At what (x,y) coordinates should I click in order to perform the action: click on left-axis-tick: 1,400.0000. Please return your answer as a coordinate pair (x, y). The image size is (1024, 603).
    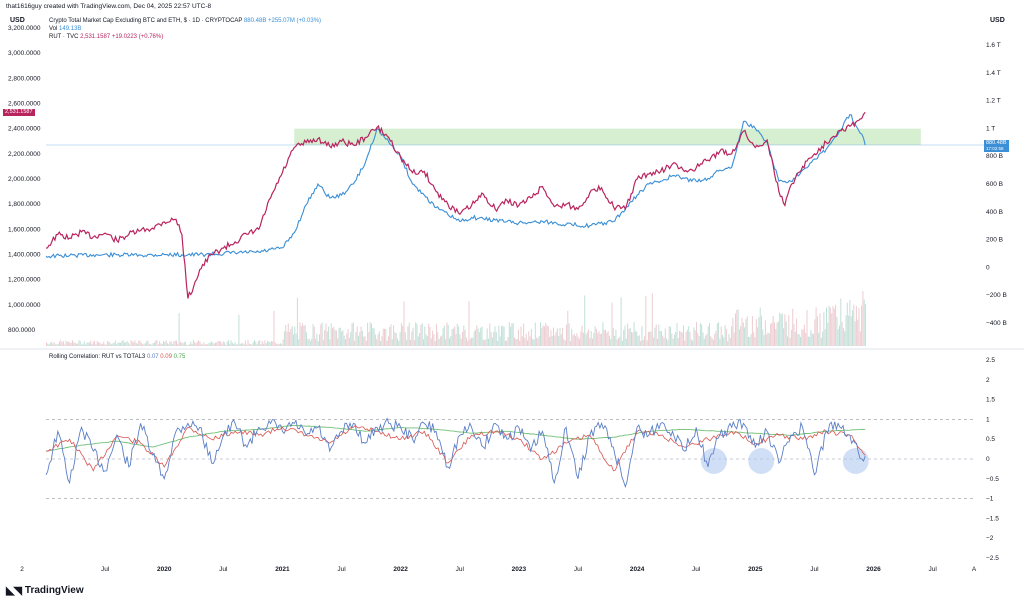
    Looking at the image, I should click on (24, 255).